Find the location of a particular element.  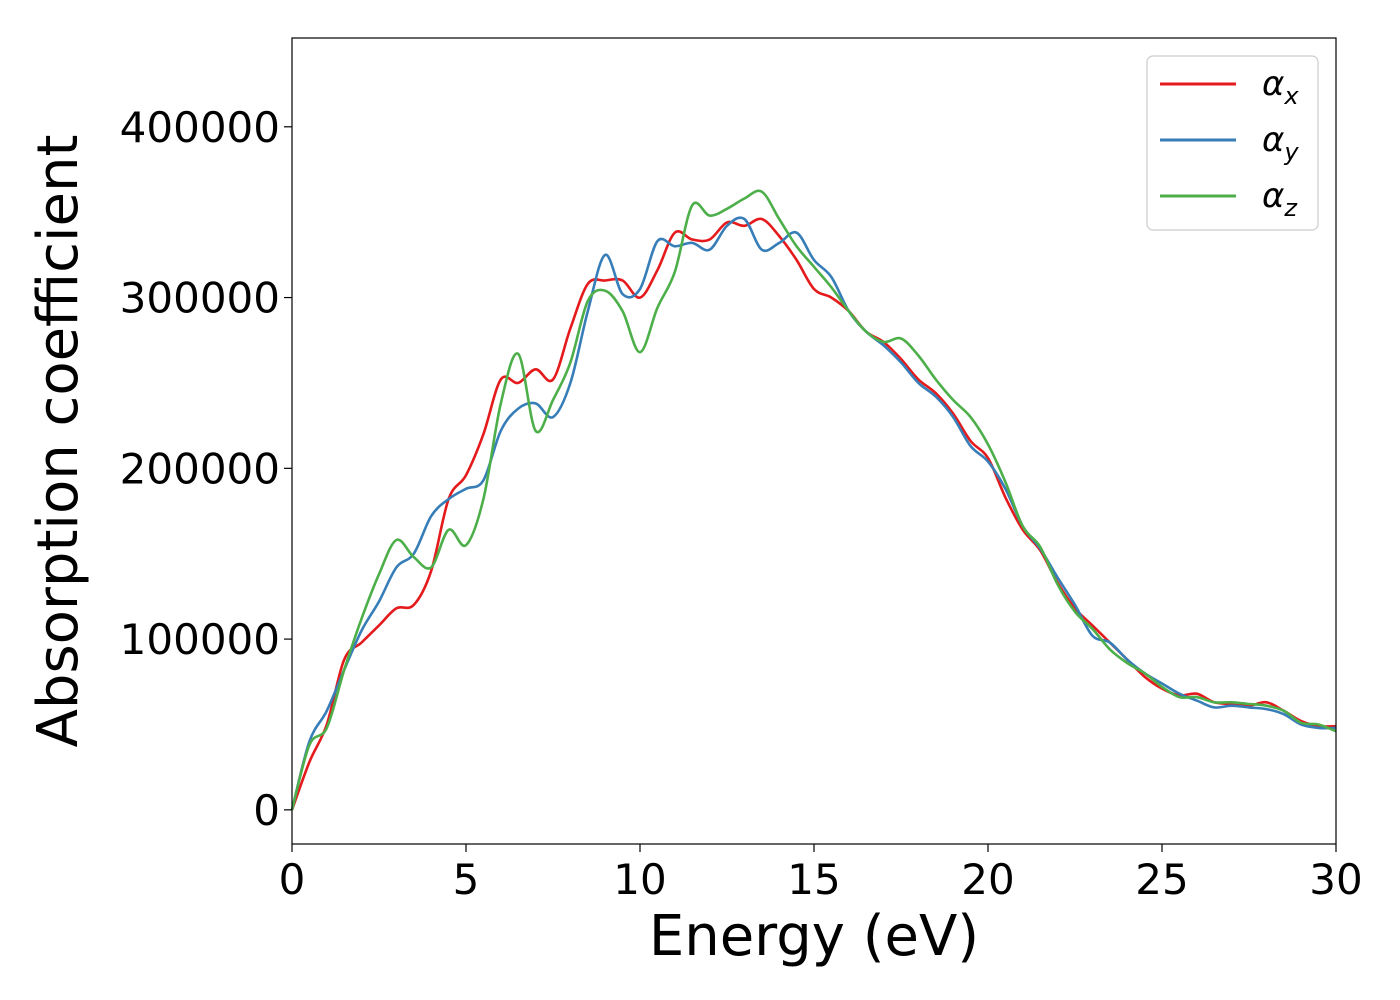

legend-label-y: αy is located at coordinates (1280, 143).